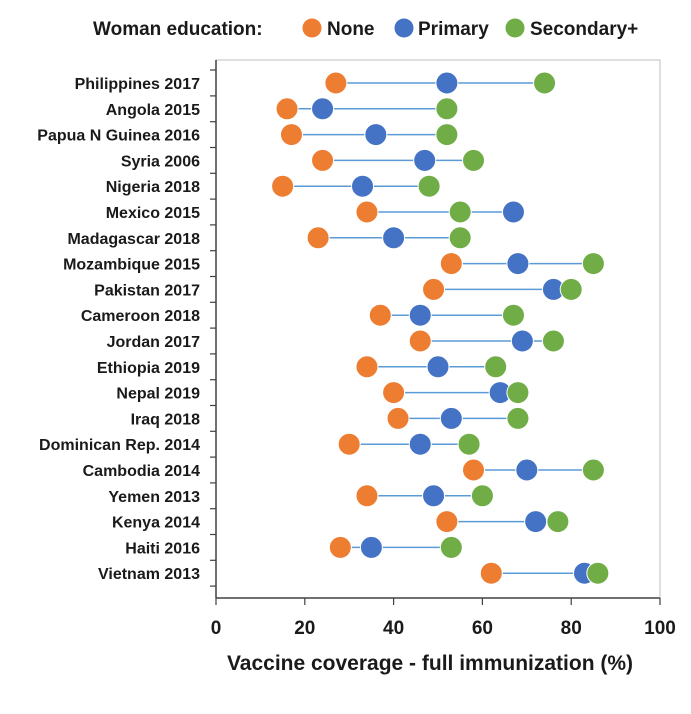 The width and height of the screenshot is (691, 714). What do you see at coordinates (148, 368) in the screenshot?
I see `category-label: Ethiopia 2019` at bounding box center [148, 368].